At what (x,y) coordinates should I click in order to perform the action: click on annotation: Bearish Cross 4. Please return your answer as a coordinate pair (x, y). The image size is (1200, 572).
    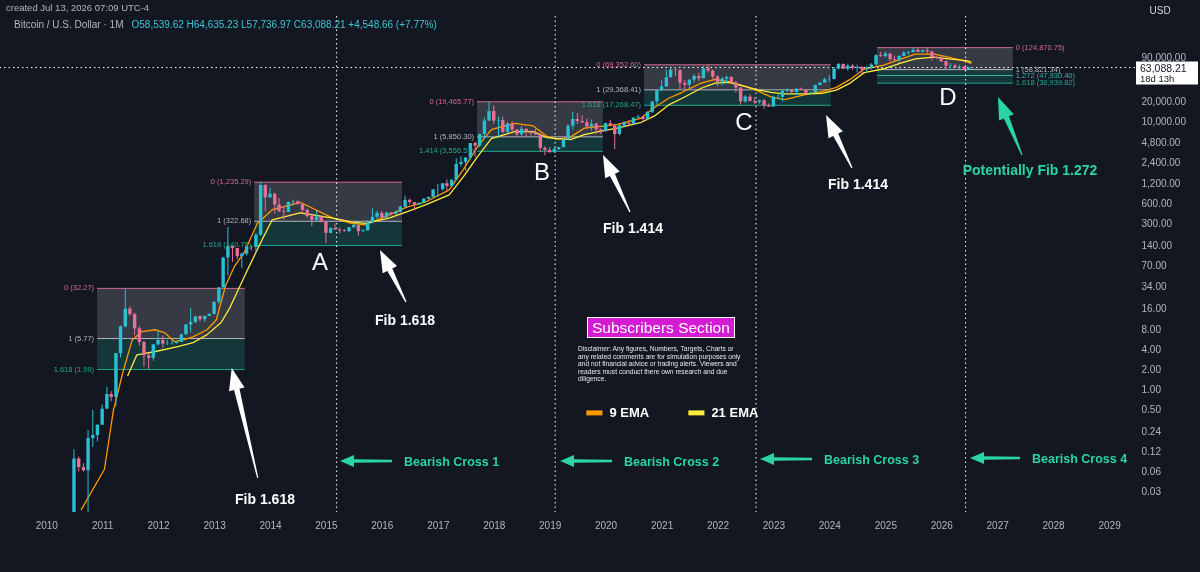
    Looking at the image, I should click on (1080, 458).